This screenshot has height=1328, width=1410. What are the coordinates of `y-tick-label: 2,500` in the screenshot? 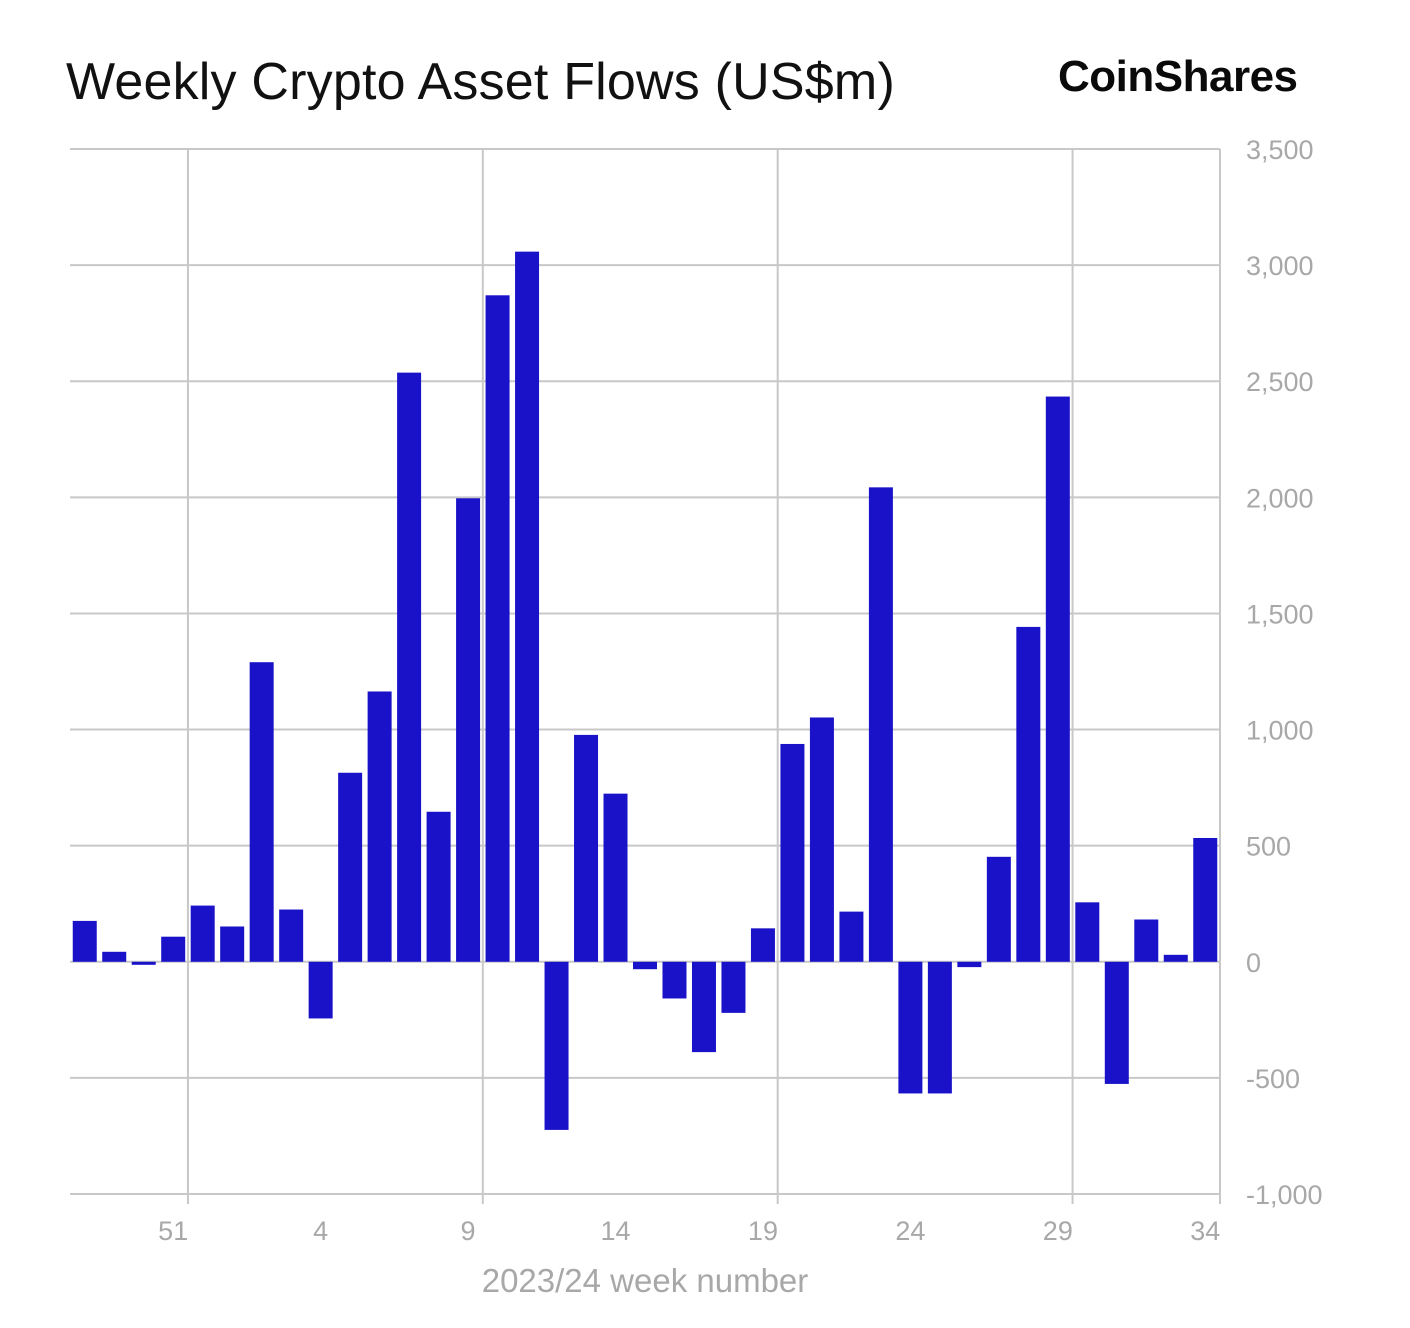 It's located at (1280, 382).